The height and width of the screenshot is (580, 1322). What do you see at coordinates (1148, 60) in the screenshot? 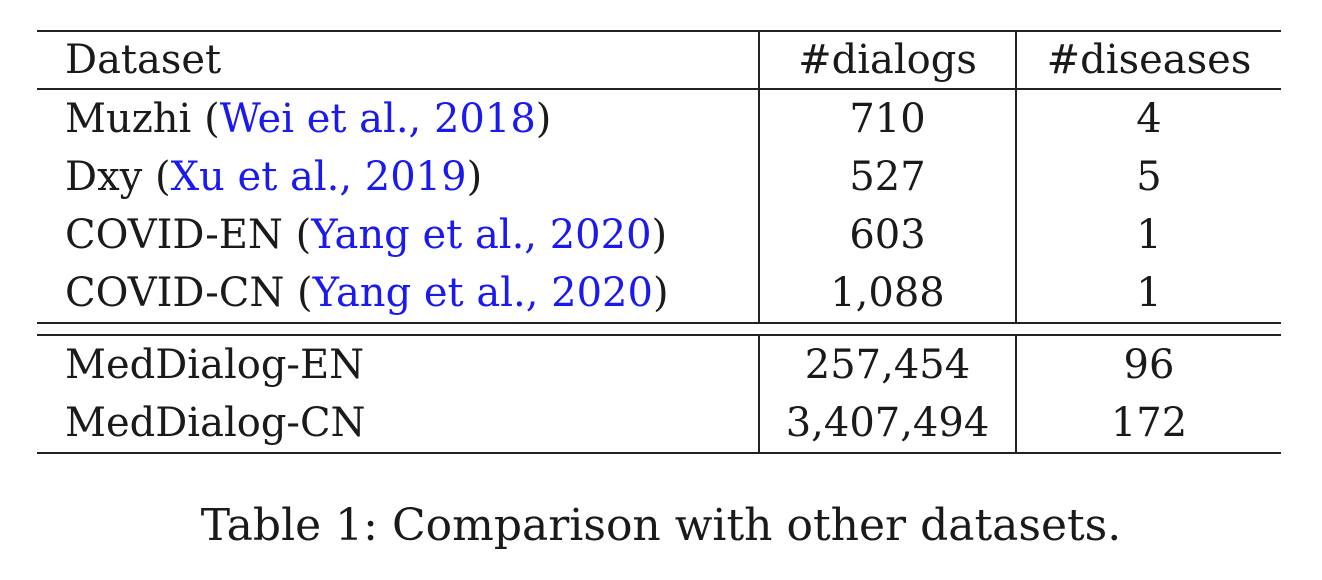
I see `header-diseases: #diseases` at bounding box center [1148, 60].